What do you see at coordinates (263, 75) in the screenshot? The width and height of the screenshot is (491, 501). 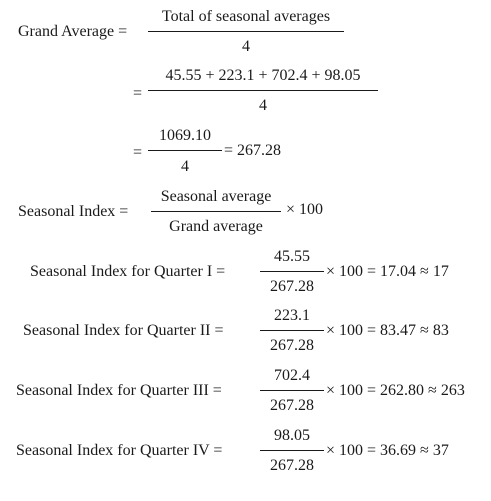 I see `grand-average-sum-numerator: 45.55 + 223.1 + 702.4 + 98.05` at bounding box center [263, 75].